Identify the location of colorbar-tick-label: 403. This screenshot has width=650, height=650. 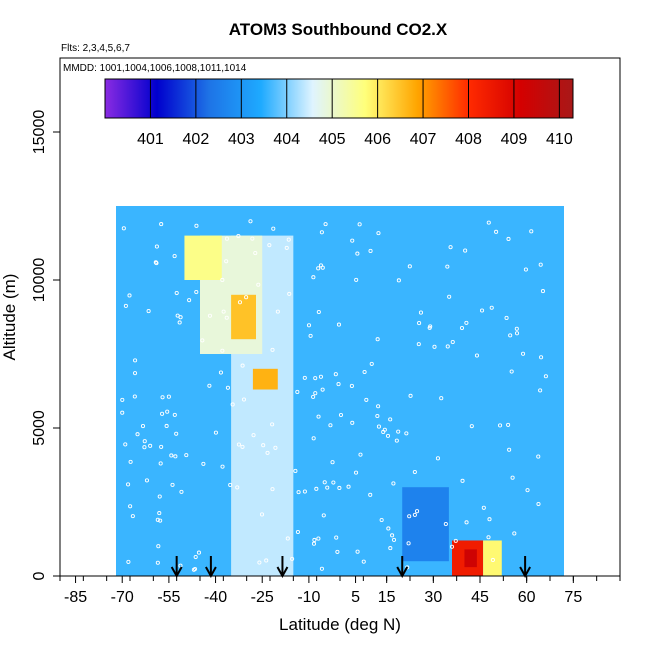
(241, 139).